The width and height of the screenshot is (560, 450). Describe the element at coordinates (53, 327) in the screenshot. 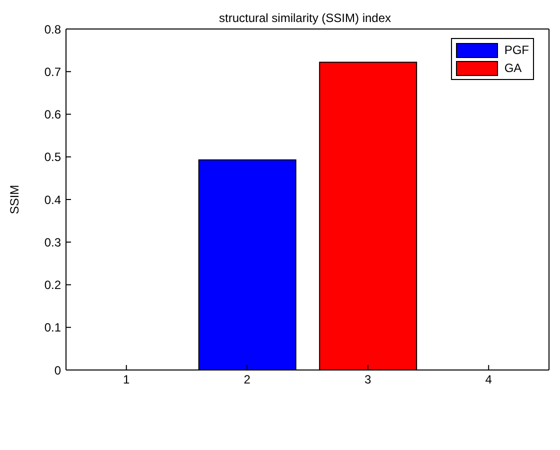

I see `y-tick-label: 0.1` at that location.